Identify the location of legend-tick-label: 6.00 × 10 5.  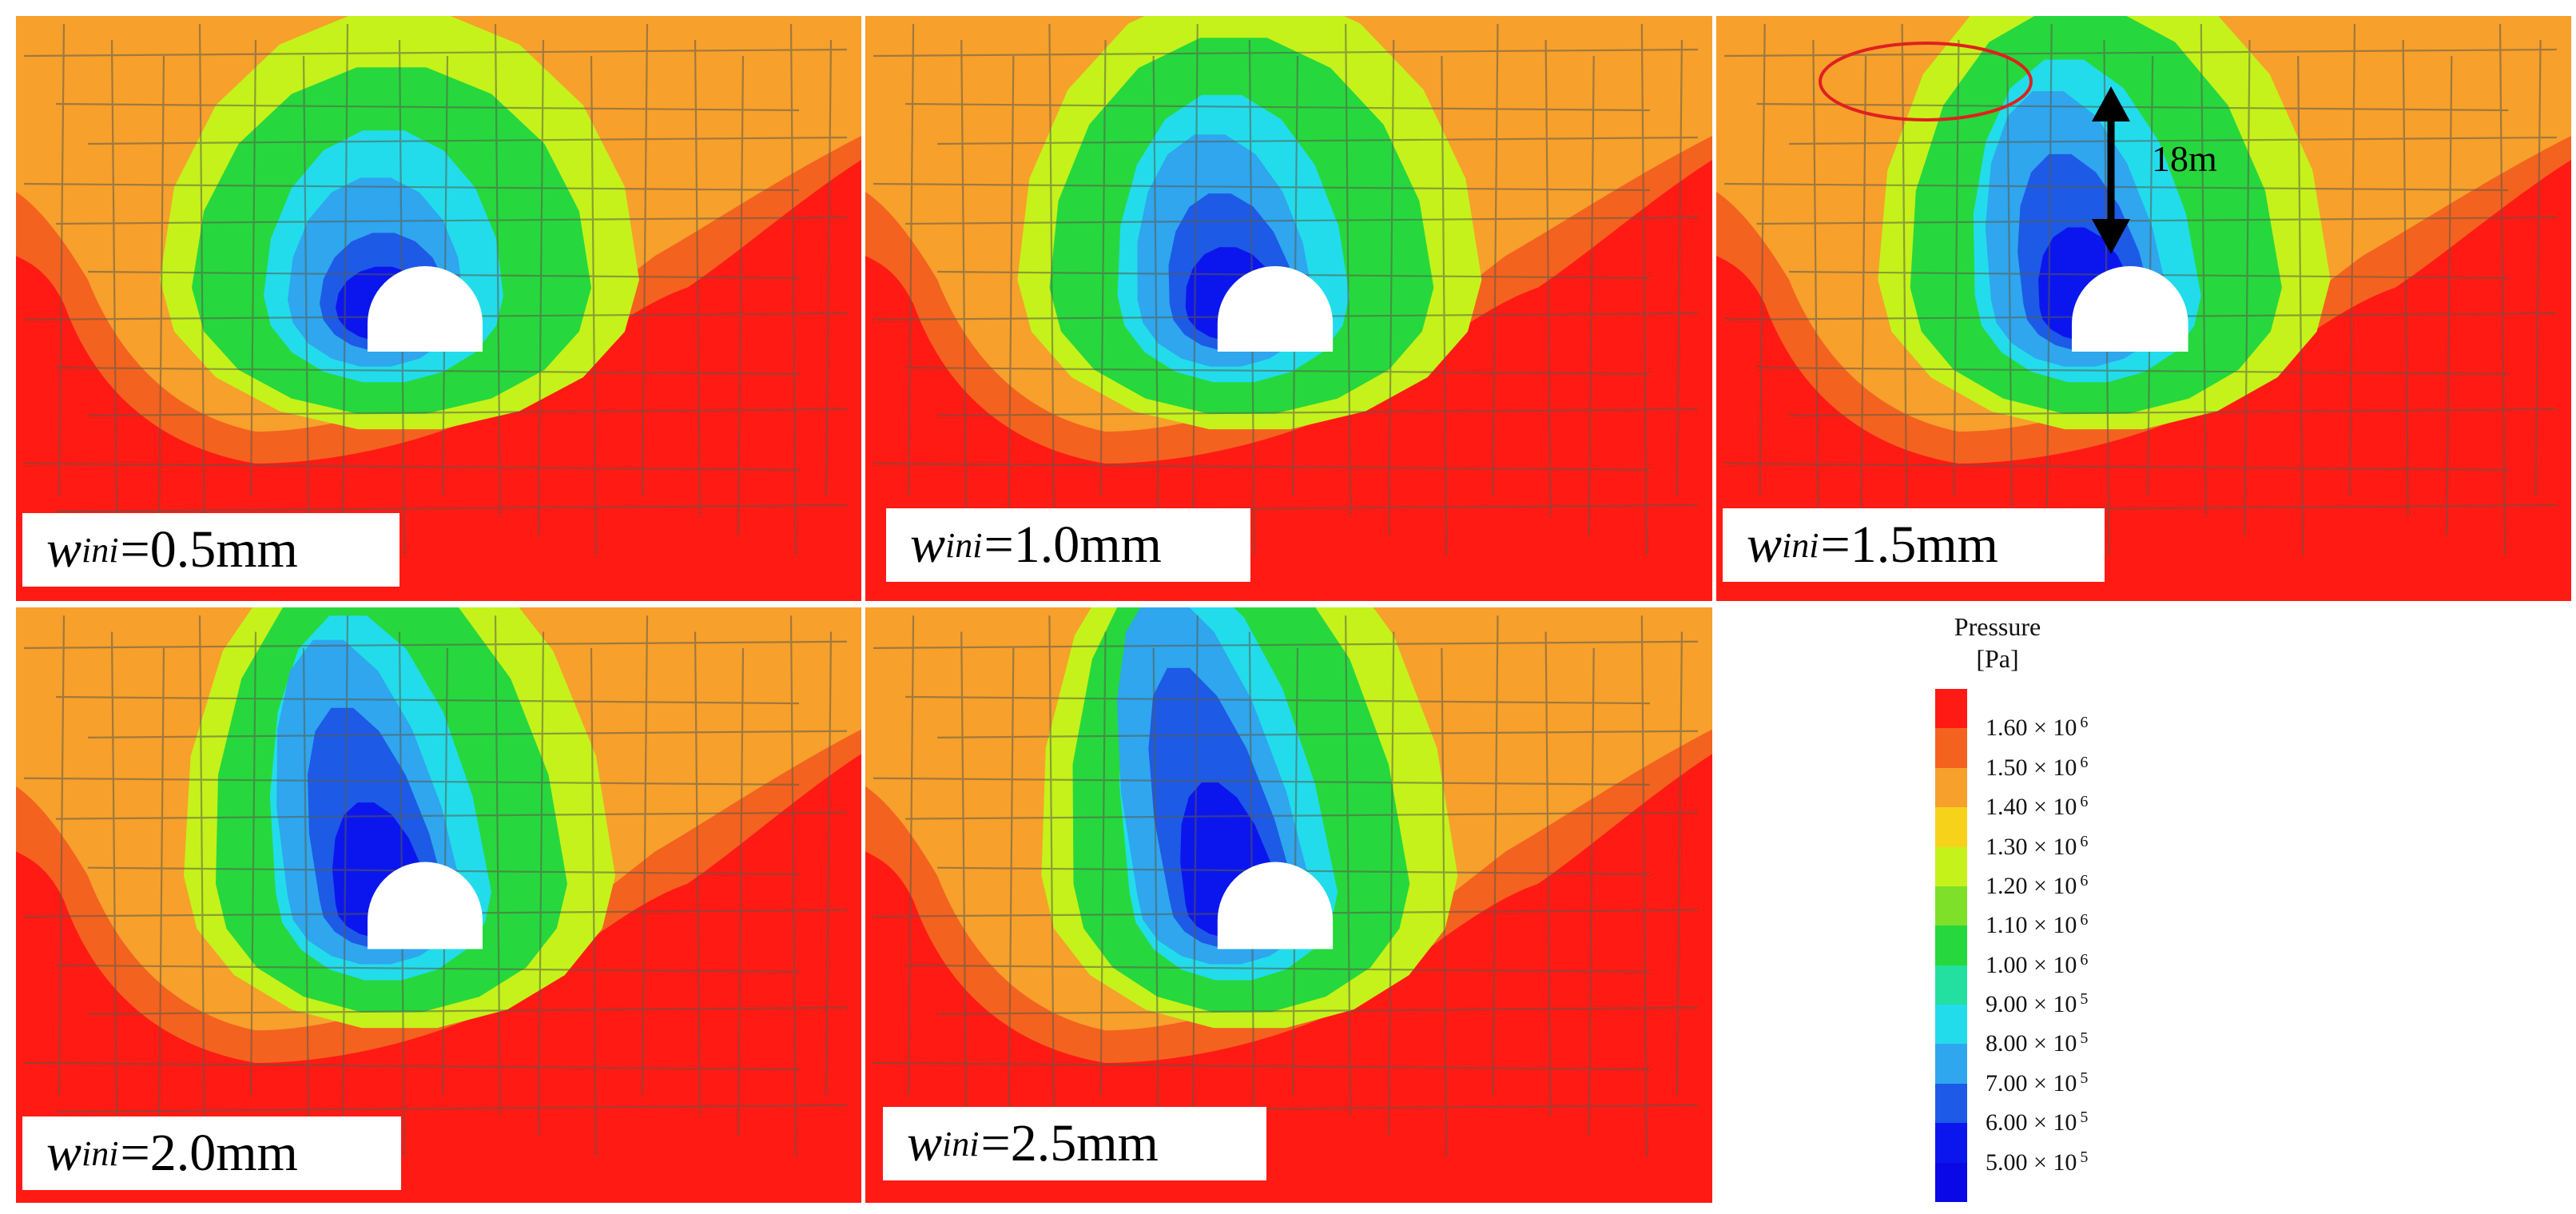
(2037, 1122).